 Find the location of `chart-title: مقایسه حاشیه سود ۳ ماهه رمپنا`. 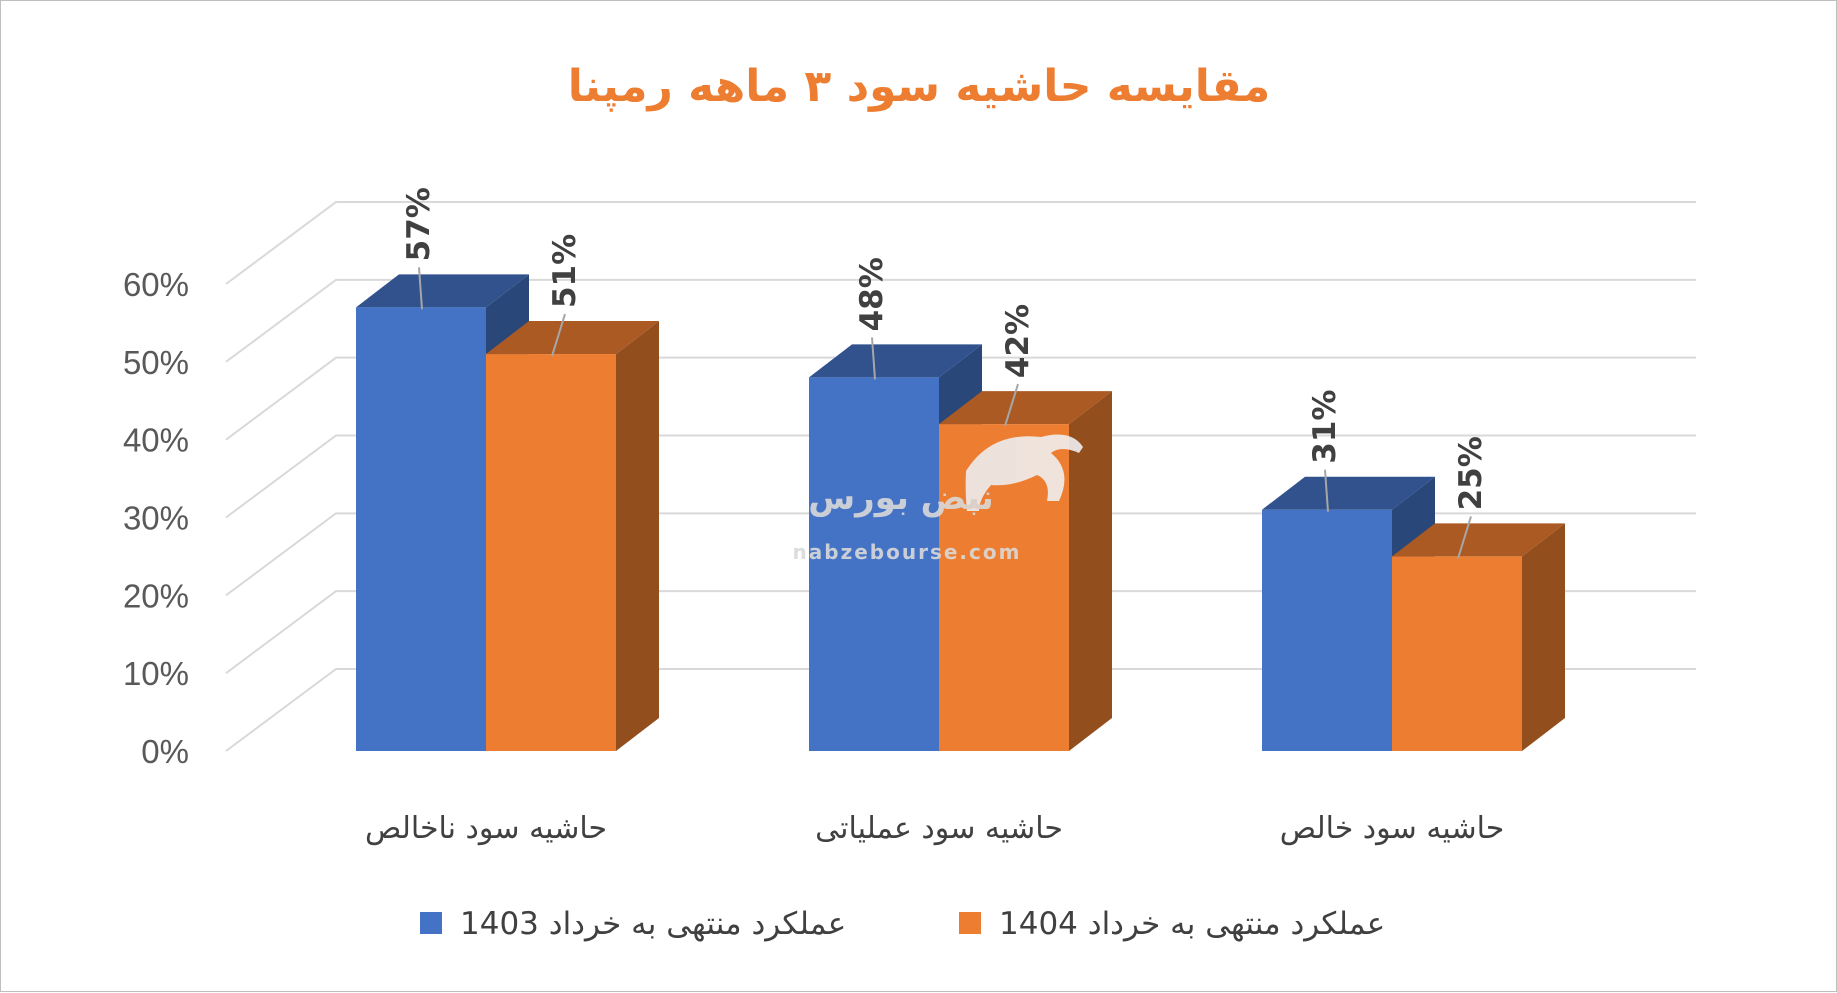

chart-title: مقایسه حاشیه سود ۳ ماهه رمپنا is located at coordinates (919, 86).